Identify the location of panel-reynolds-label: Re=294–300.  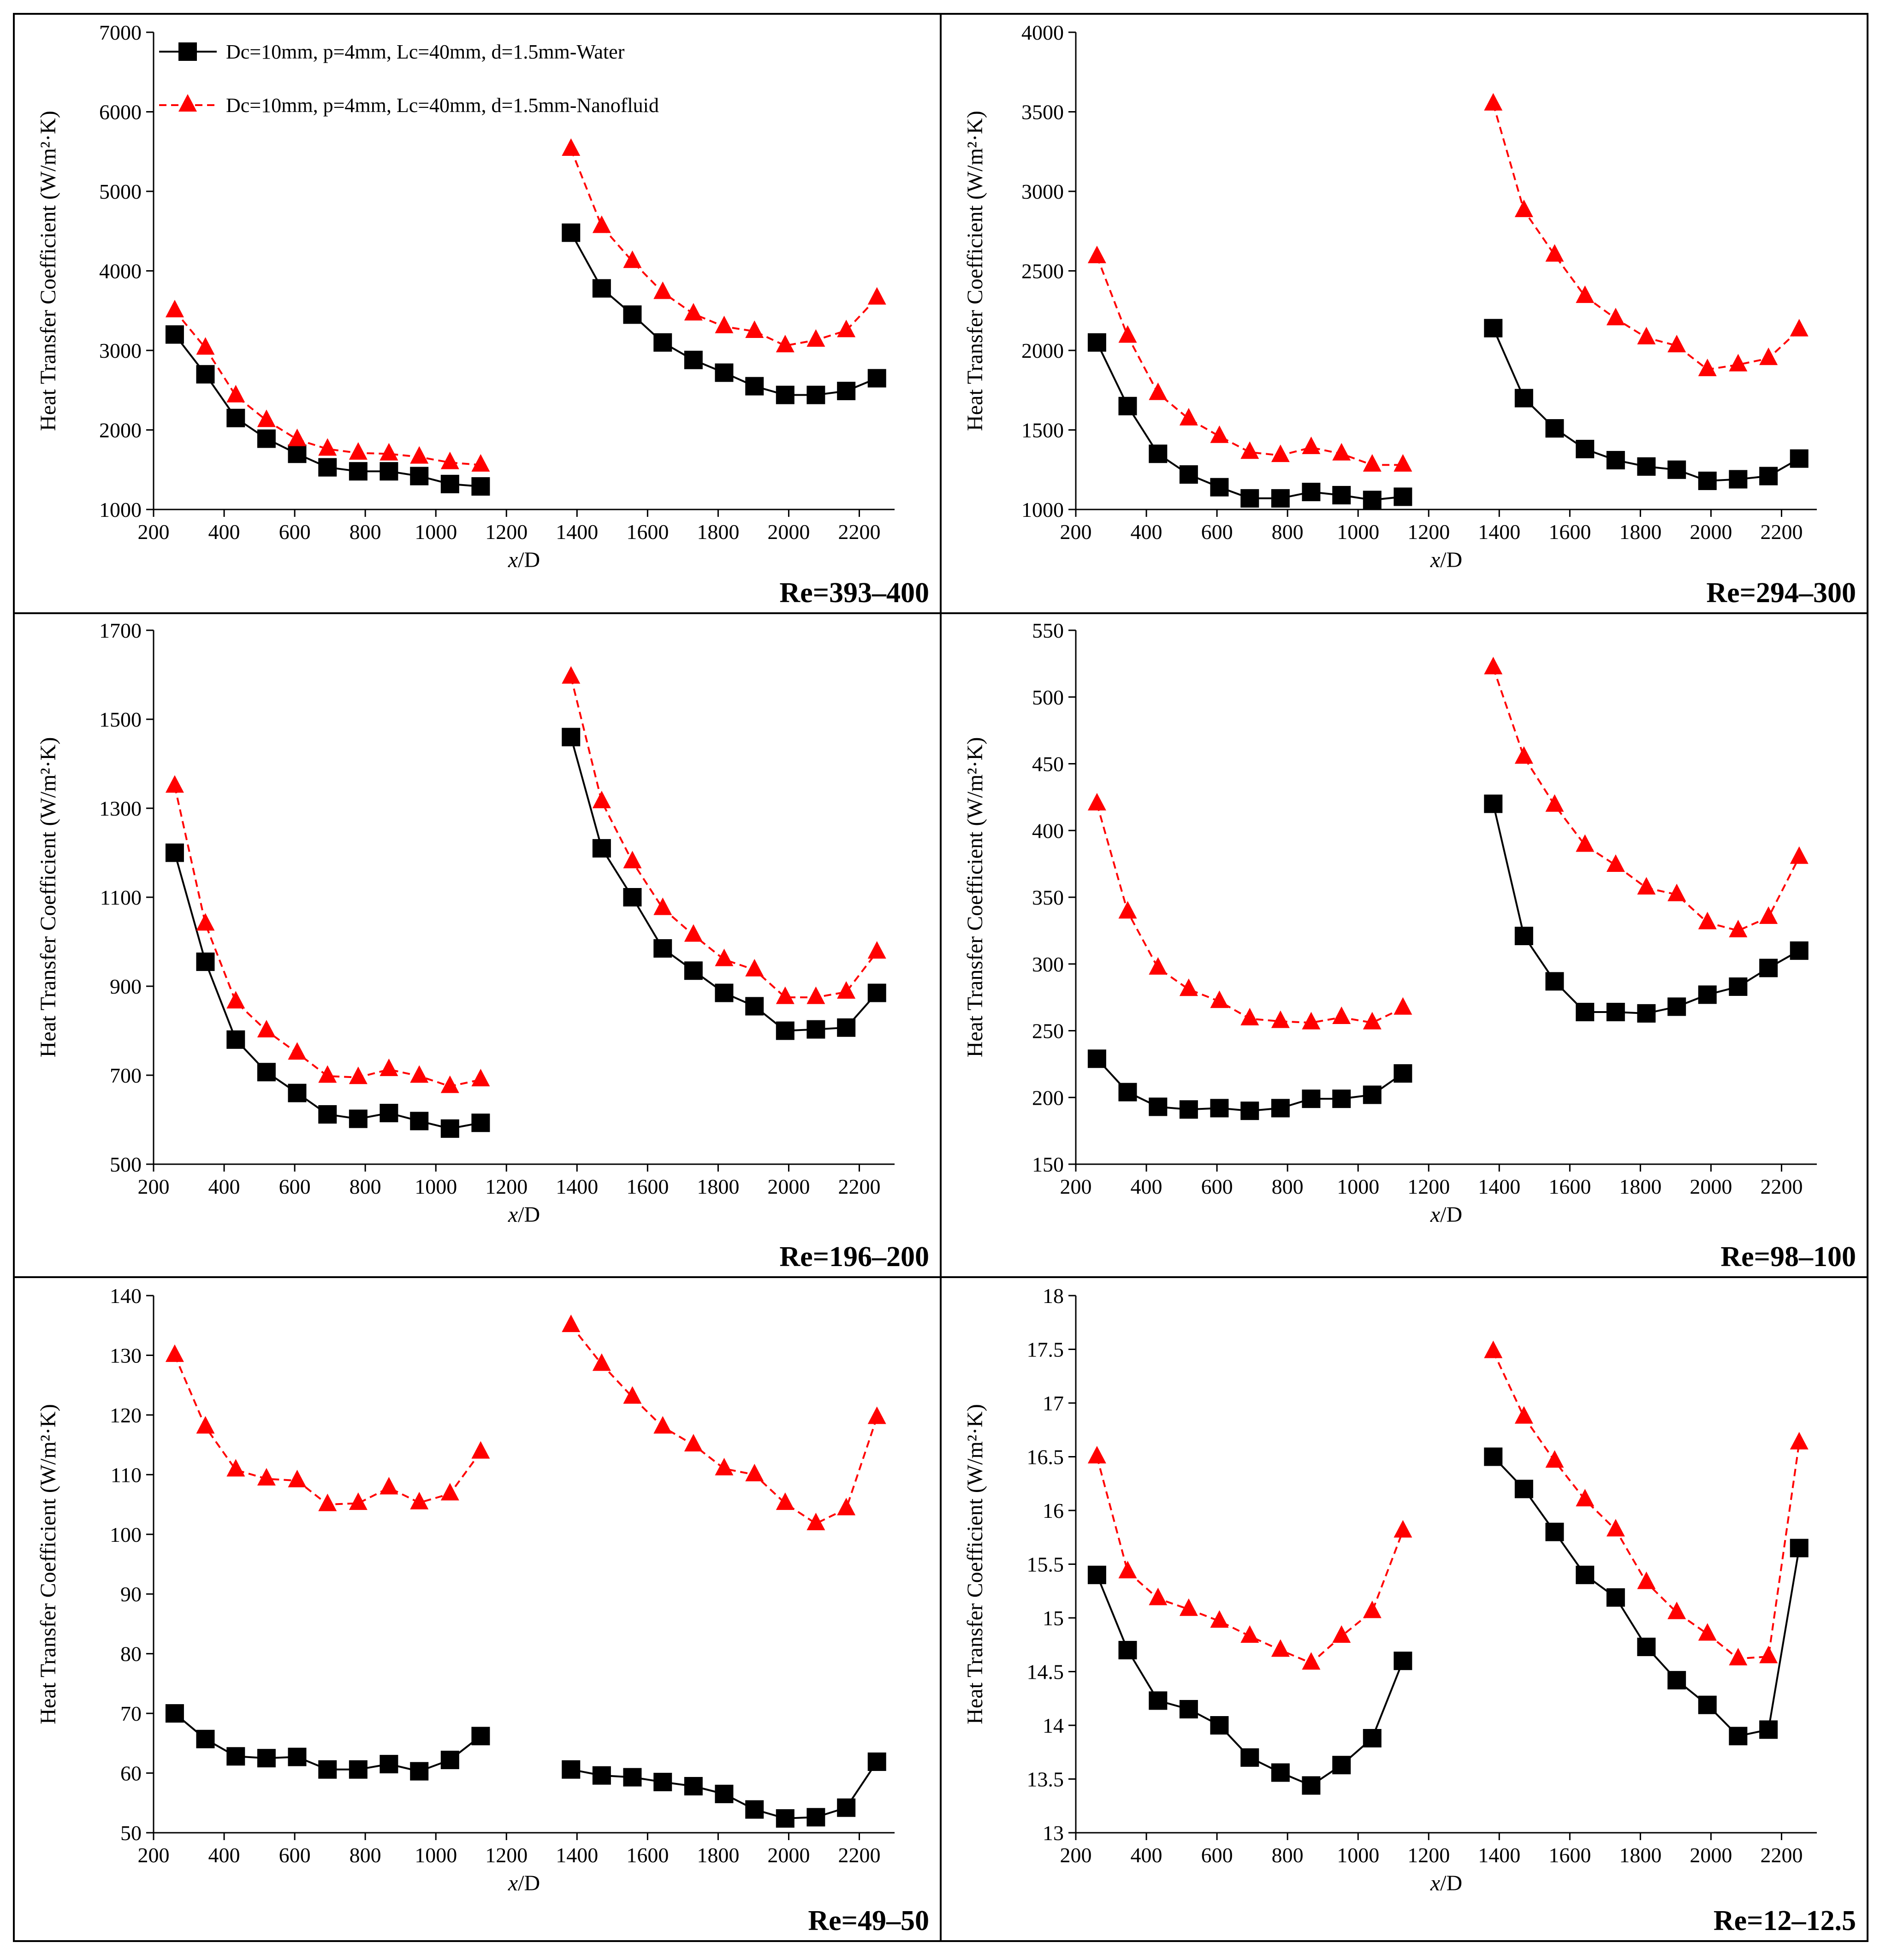
(1781, 593).